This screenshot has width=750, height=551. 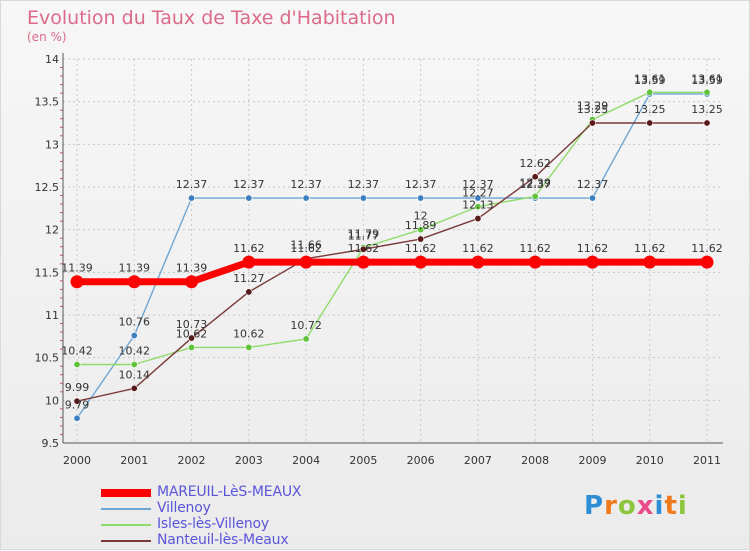 I want to click on y-tick-label: 10.5, so click(x=47, y=358).